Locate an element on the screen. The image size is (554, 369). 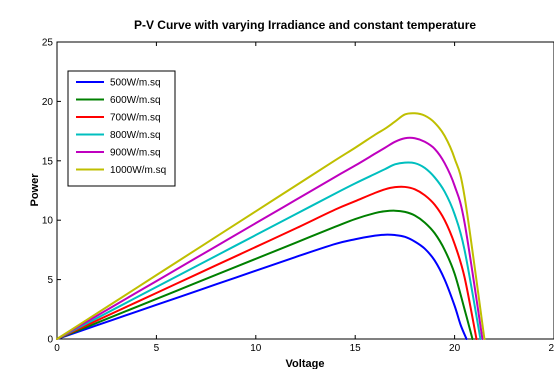
y-axis-label: Power is located at coordinates (35, 190).